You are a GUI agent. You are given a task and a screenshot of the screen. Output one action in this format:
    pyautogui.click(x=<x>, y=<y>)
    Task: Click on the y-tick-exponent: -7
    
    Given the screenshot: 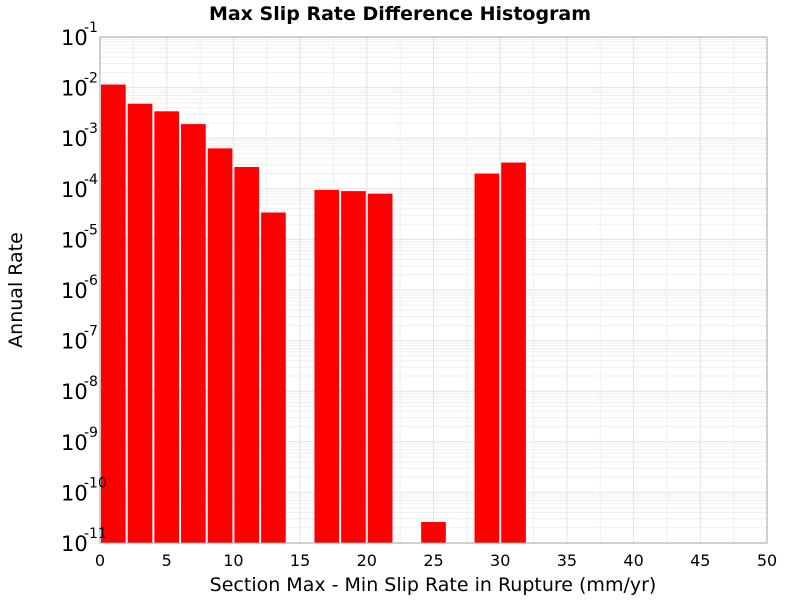 What is the action you would take?
    pyautogui.click(x=91, y=332)
    